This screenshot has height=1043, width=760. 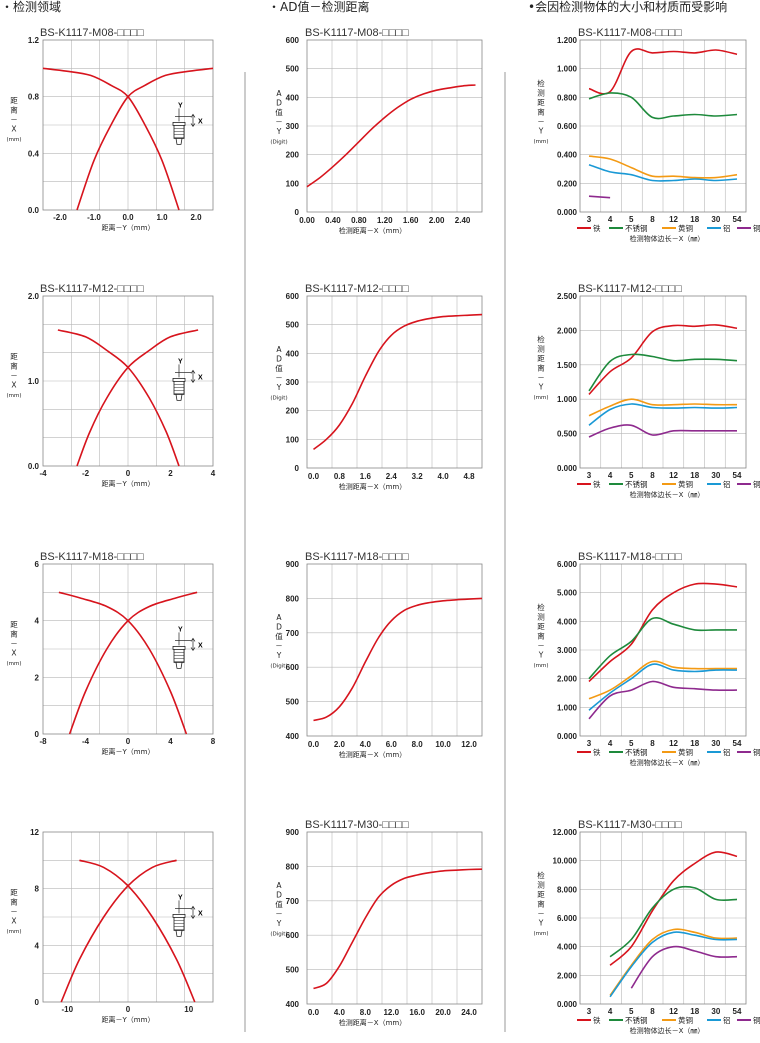 I want to click on y-tick-label: 1.000, so click(x=567, y=707).